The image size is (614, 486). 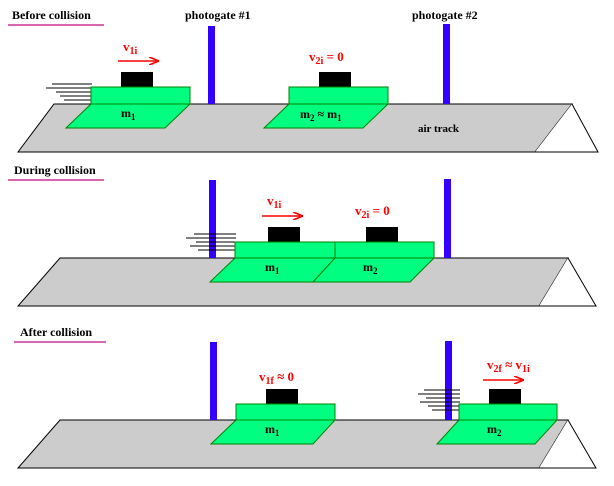 I want to click on photogate-2-label: photogate #2, so click(x=445, y=15).